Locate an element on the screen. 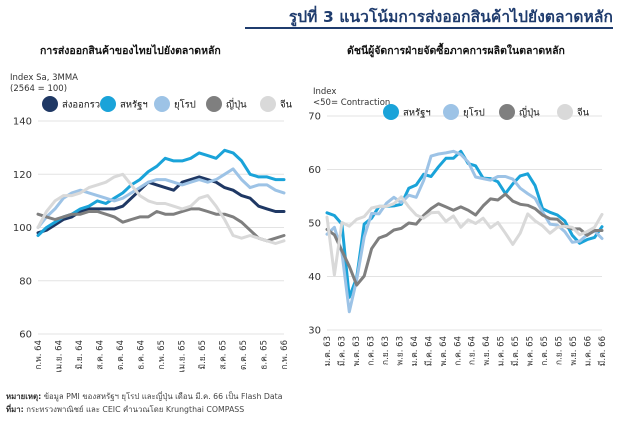 This screenshot has height=423, width=625. left-chart-title: การส่งออกสินค้าของไทยไปยังตลาดหลัก is located at coordinates (130, 51).